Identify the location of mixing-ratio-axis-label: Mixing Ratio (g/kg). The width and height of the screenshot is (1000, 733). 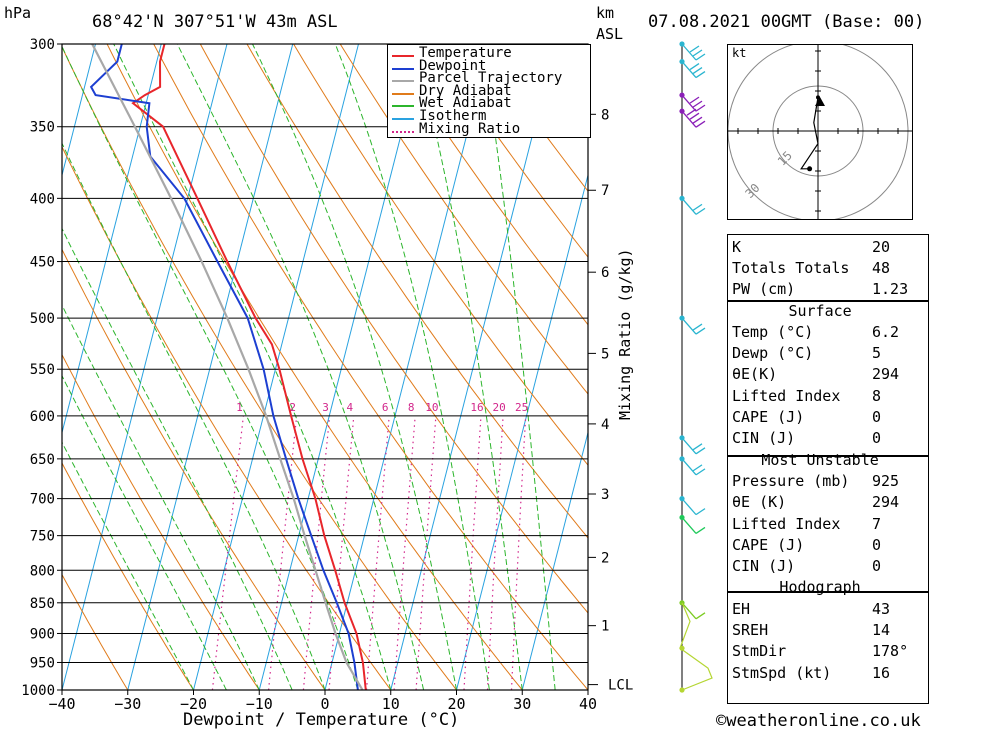
(625, 334).